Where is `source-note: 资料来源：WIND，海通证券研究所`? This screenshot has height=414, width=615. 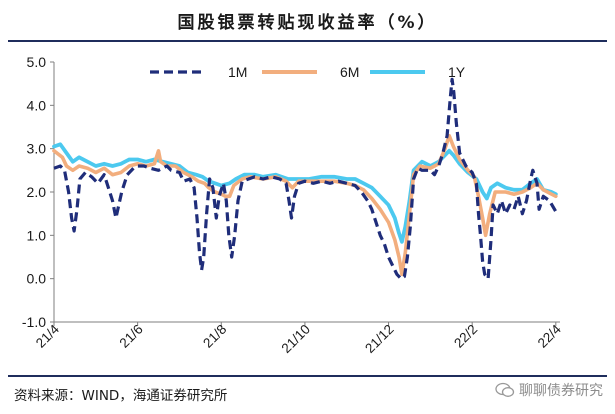
source-note: 资料来源：WIND，海通证券研究所 is located at coordinates (121, 396).